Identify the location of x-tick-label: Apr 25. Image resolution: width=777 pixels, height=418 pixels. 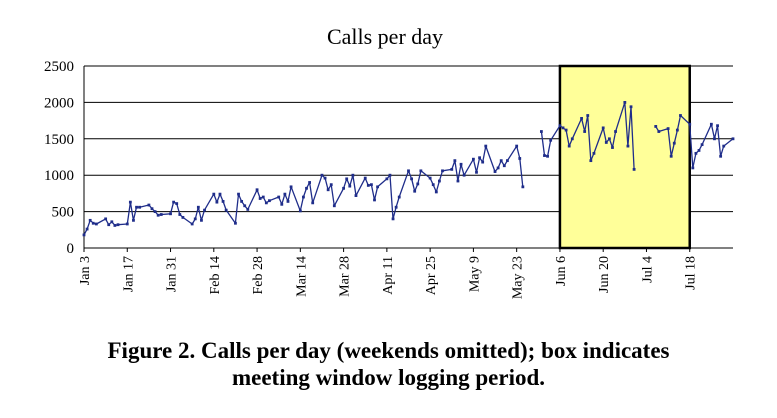
(431, 275).